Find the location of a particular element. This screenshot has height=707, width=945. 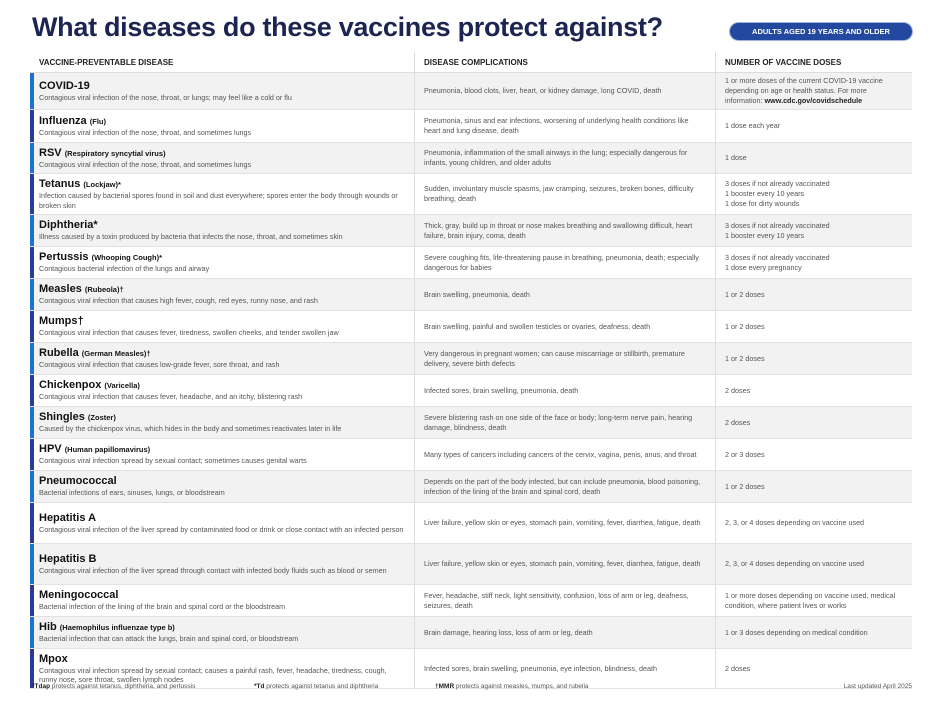

disease-name: Mumps† is located at coordinates (61, 321).